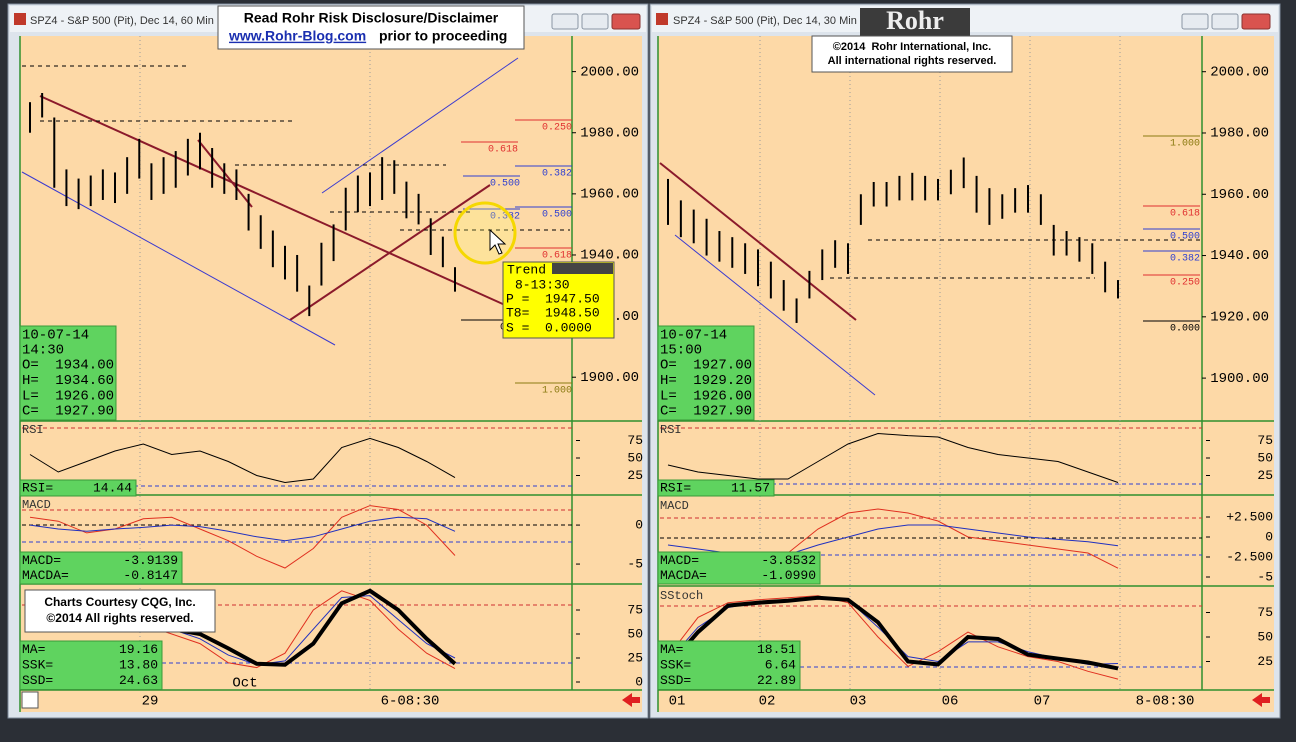 This screenshot has width=1296, height=742. What do you see at coordinates (788, 575) in the screenshot?
I see `readout-value: -1.0990` at bounding box center [788, 575].